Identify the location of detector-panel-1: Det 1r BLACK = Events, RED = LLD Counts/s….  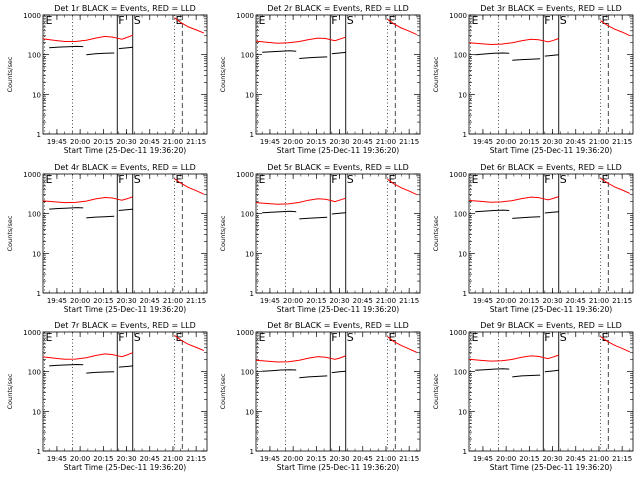
(107, 79).